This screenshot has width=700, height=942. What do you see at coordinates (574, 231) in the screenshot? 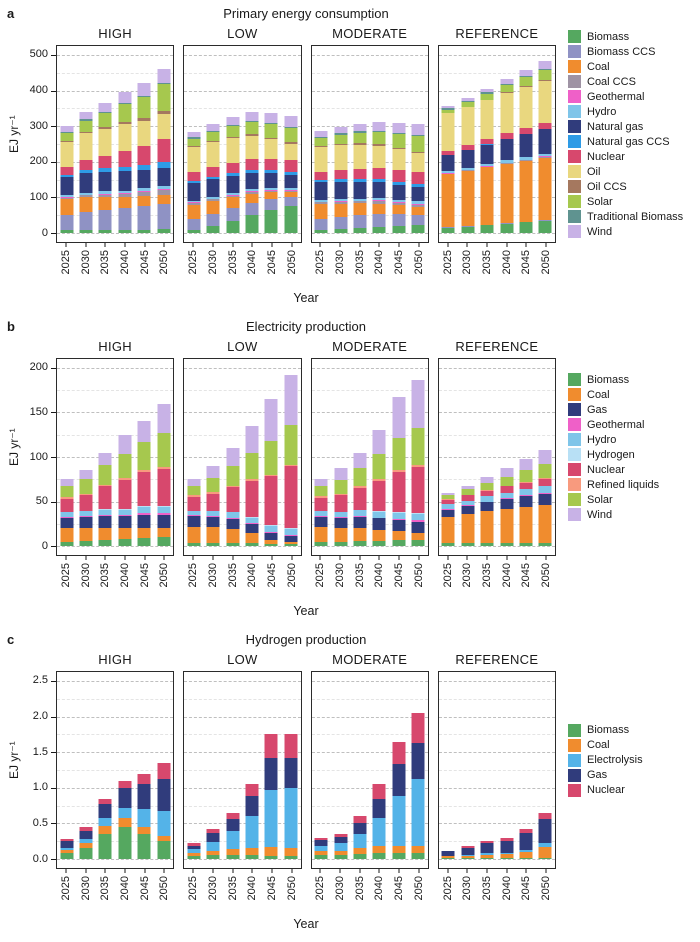
I see `wind-swatch` at bounding box center [574, 231].